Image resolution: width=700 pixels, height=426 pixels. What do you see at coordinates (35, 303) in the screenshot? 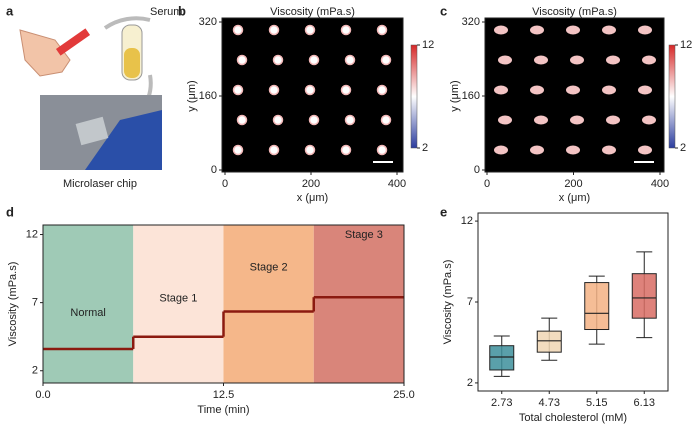
I see `y-tick-label: 7` at bounding box center [35, 303].